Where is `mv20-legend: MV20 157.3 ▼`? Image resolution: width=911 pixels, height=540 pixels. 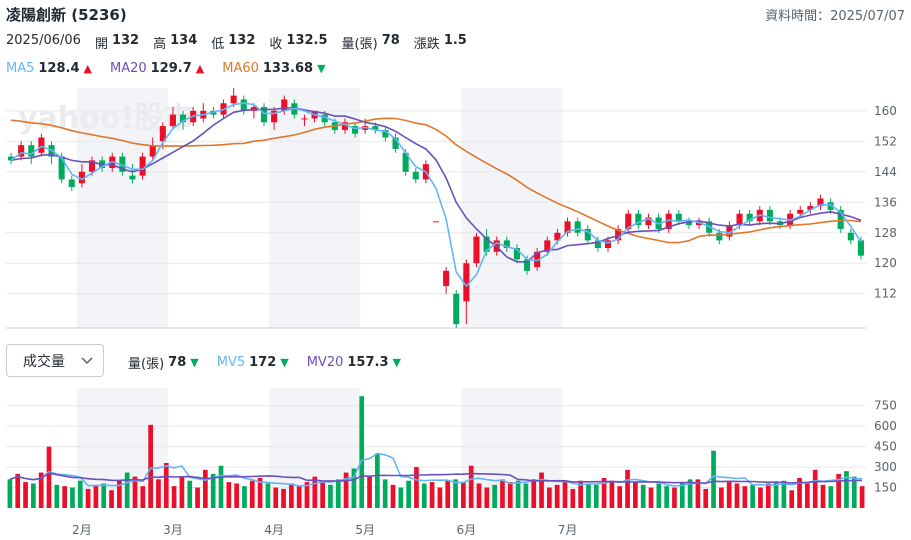
mv20-legend: MV20 157.3 ▼ is located at coordinates (354, 362).